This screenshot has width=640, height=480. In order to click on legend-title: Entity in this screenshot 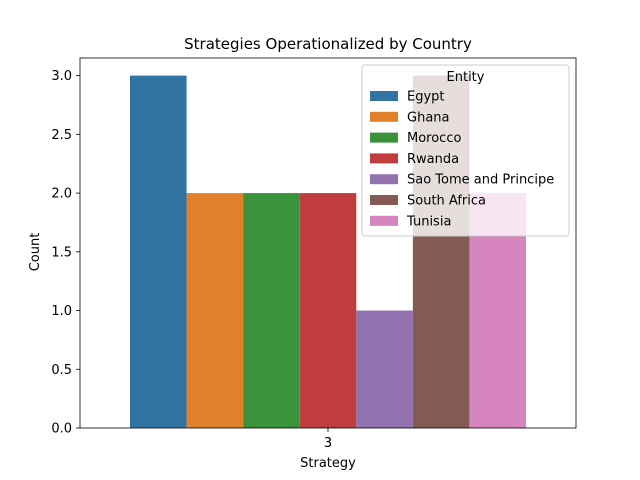, I will do `click(466, 77)`.